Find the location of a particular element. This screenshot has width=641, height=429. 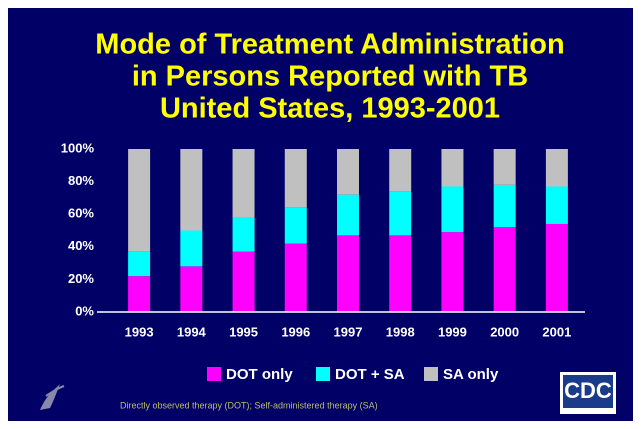

x-tick-label: 1995 is located at coordinates (243, 331).